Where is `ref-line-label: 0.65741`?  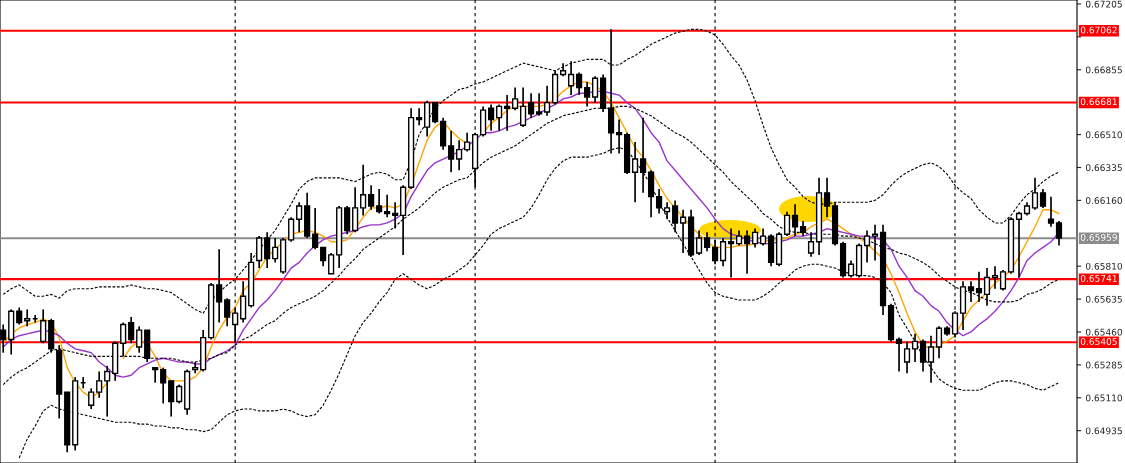
ref-line-label: 0.65741 is located at coordinates (1098, 278).